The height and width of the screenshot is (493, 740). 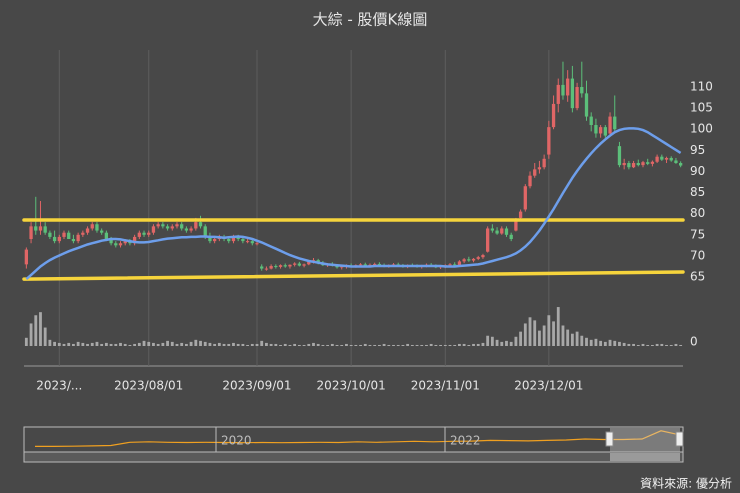 I want to click on x-tick-label: 2023/09/01, so click(x=256, y=386).